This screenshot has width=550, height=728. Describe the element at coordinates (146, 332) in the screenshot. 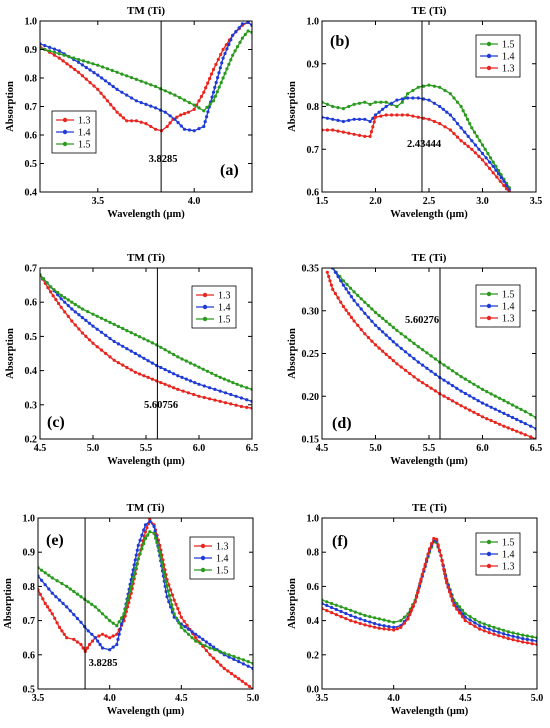

I see `series-c-1.5` at that location.